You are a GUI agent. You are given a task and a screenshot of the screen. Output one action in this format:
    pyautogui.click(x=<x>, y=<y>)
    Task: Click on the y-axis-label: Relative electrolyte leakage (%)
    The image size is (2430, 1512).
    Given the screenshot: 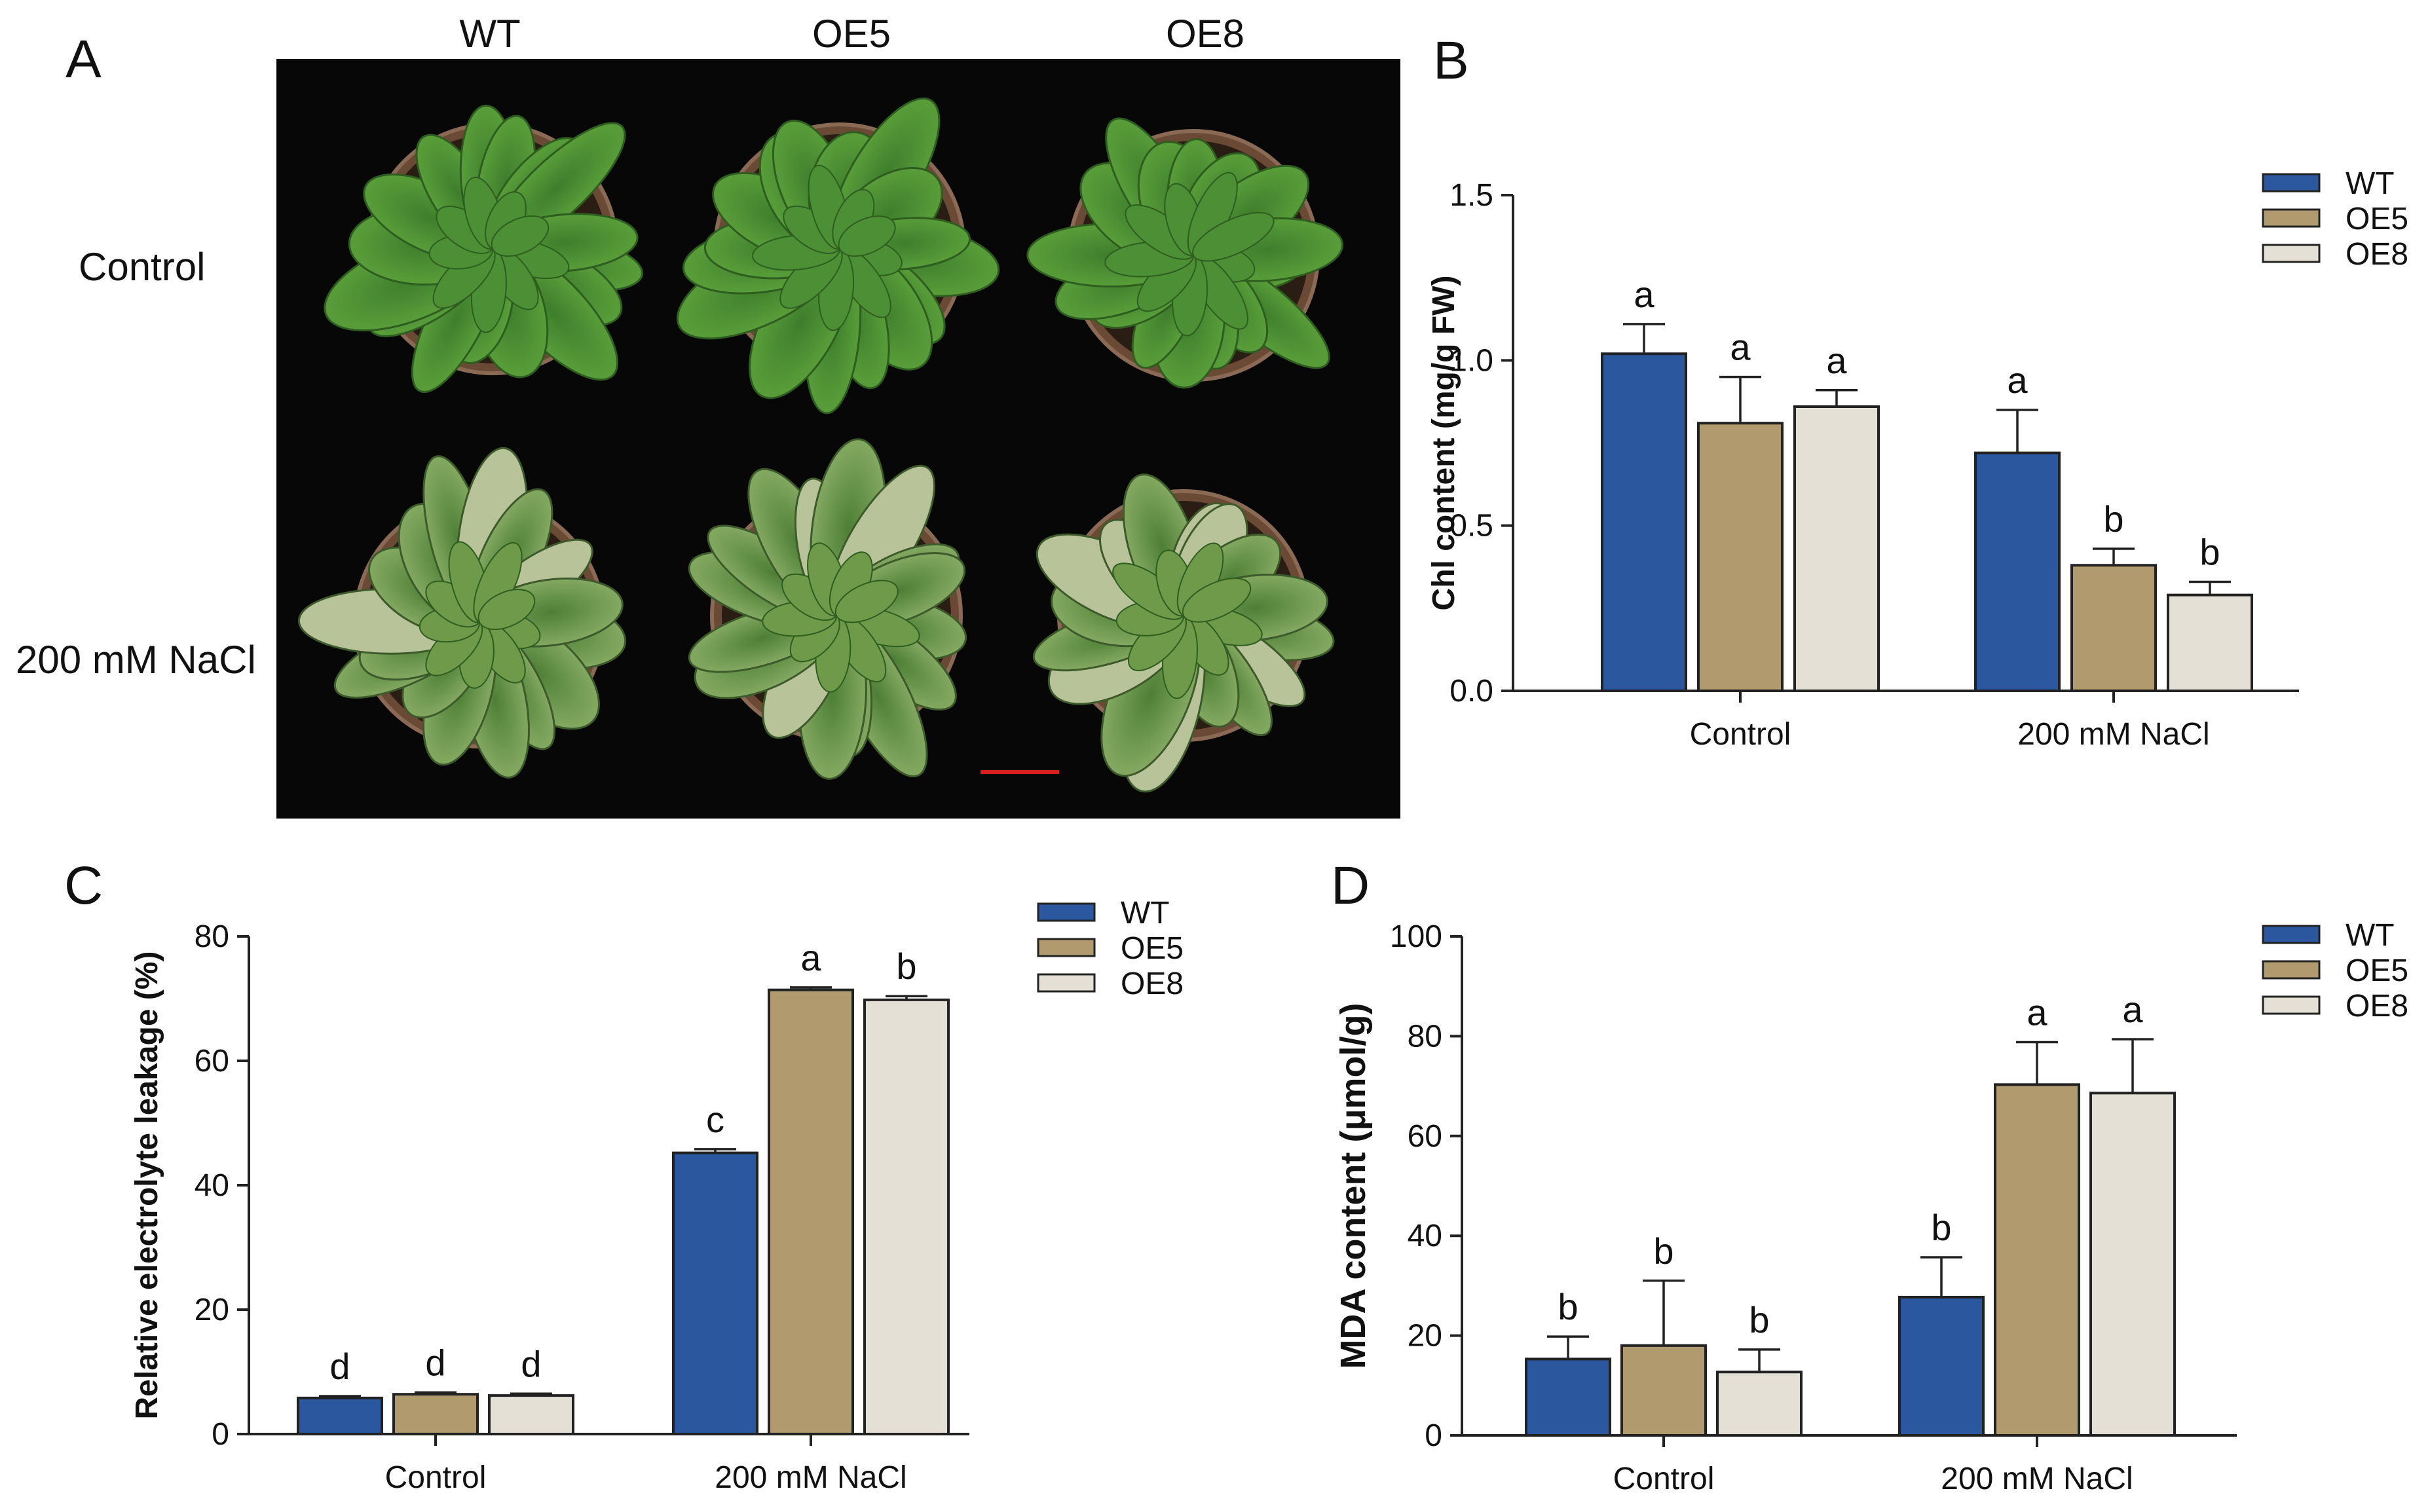 What is the action you would take?
    pyautogui.click(x=147, y=1185)
    